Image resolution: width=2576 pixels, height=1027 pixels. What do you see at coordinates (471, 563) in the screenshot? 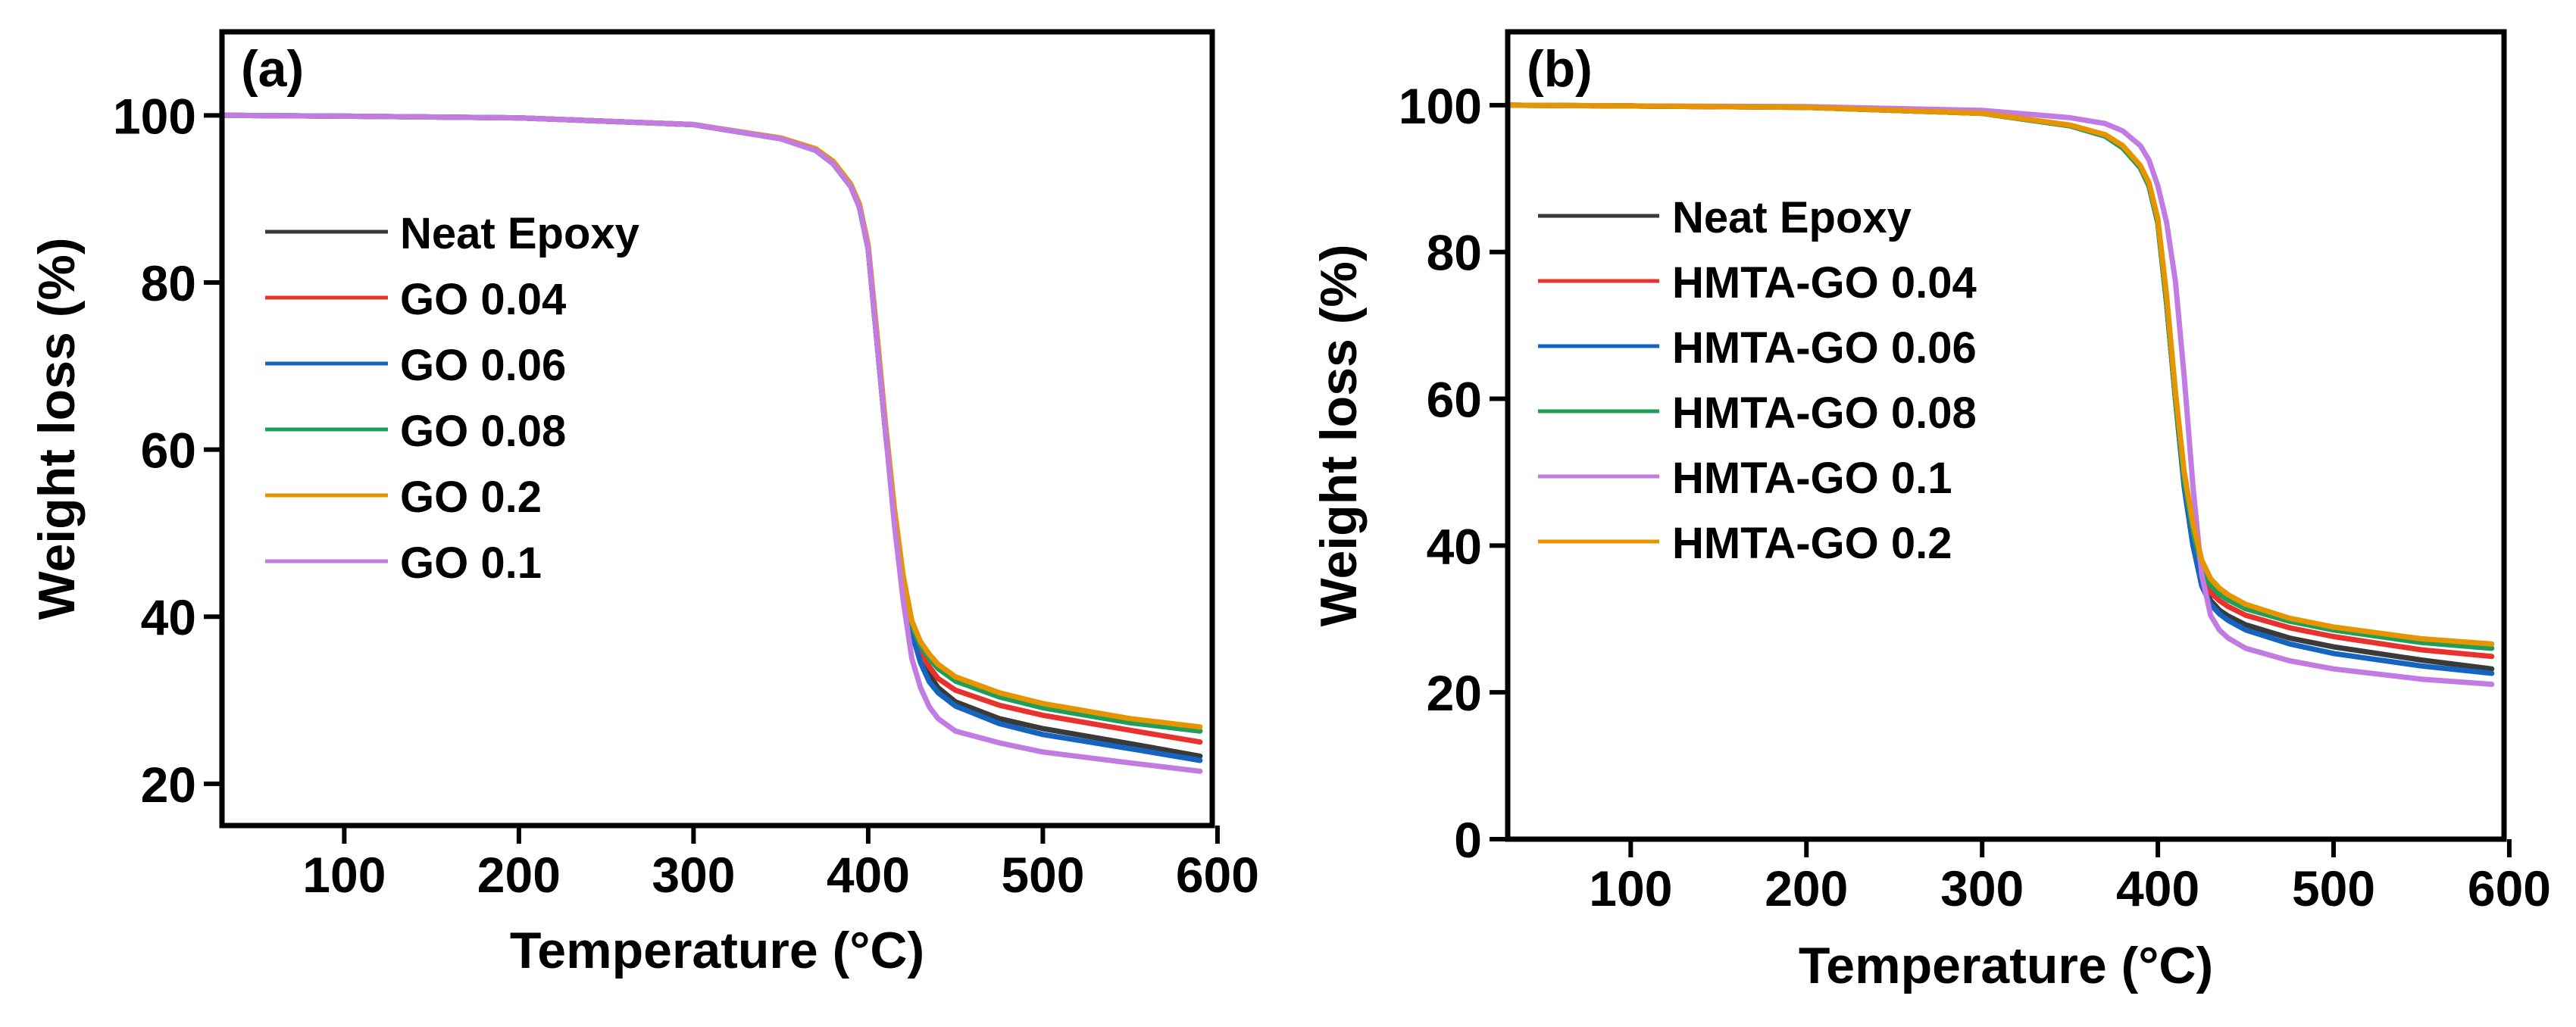
I see `legend-label: GO 0.1` at bounding box center [471, 563].